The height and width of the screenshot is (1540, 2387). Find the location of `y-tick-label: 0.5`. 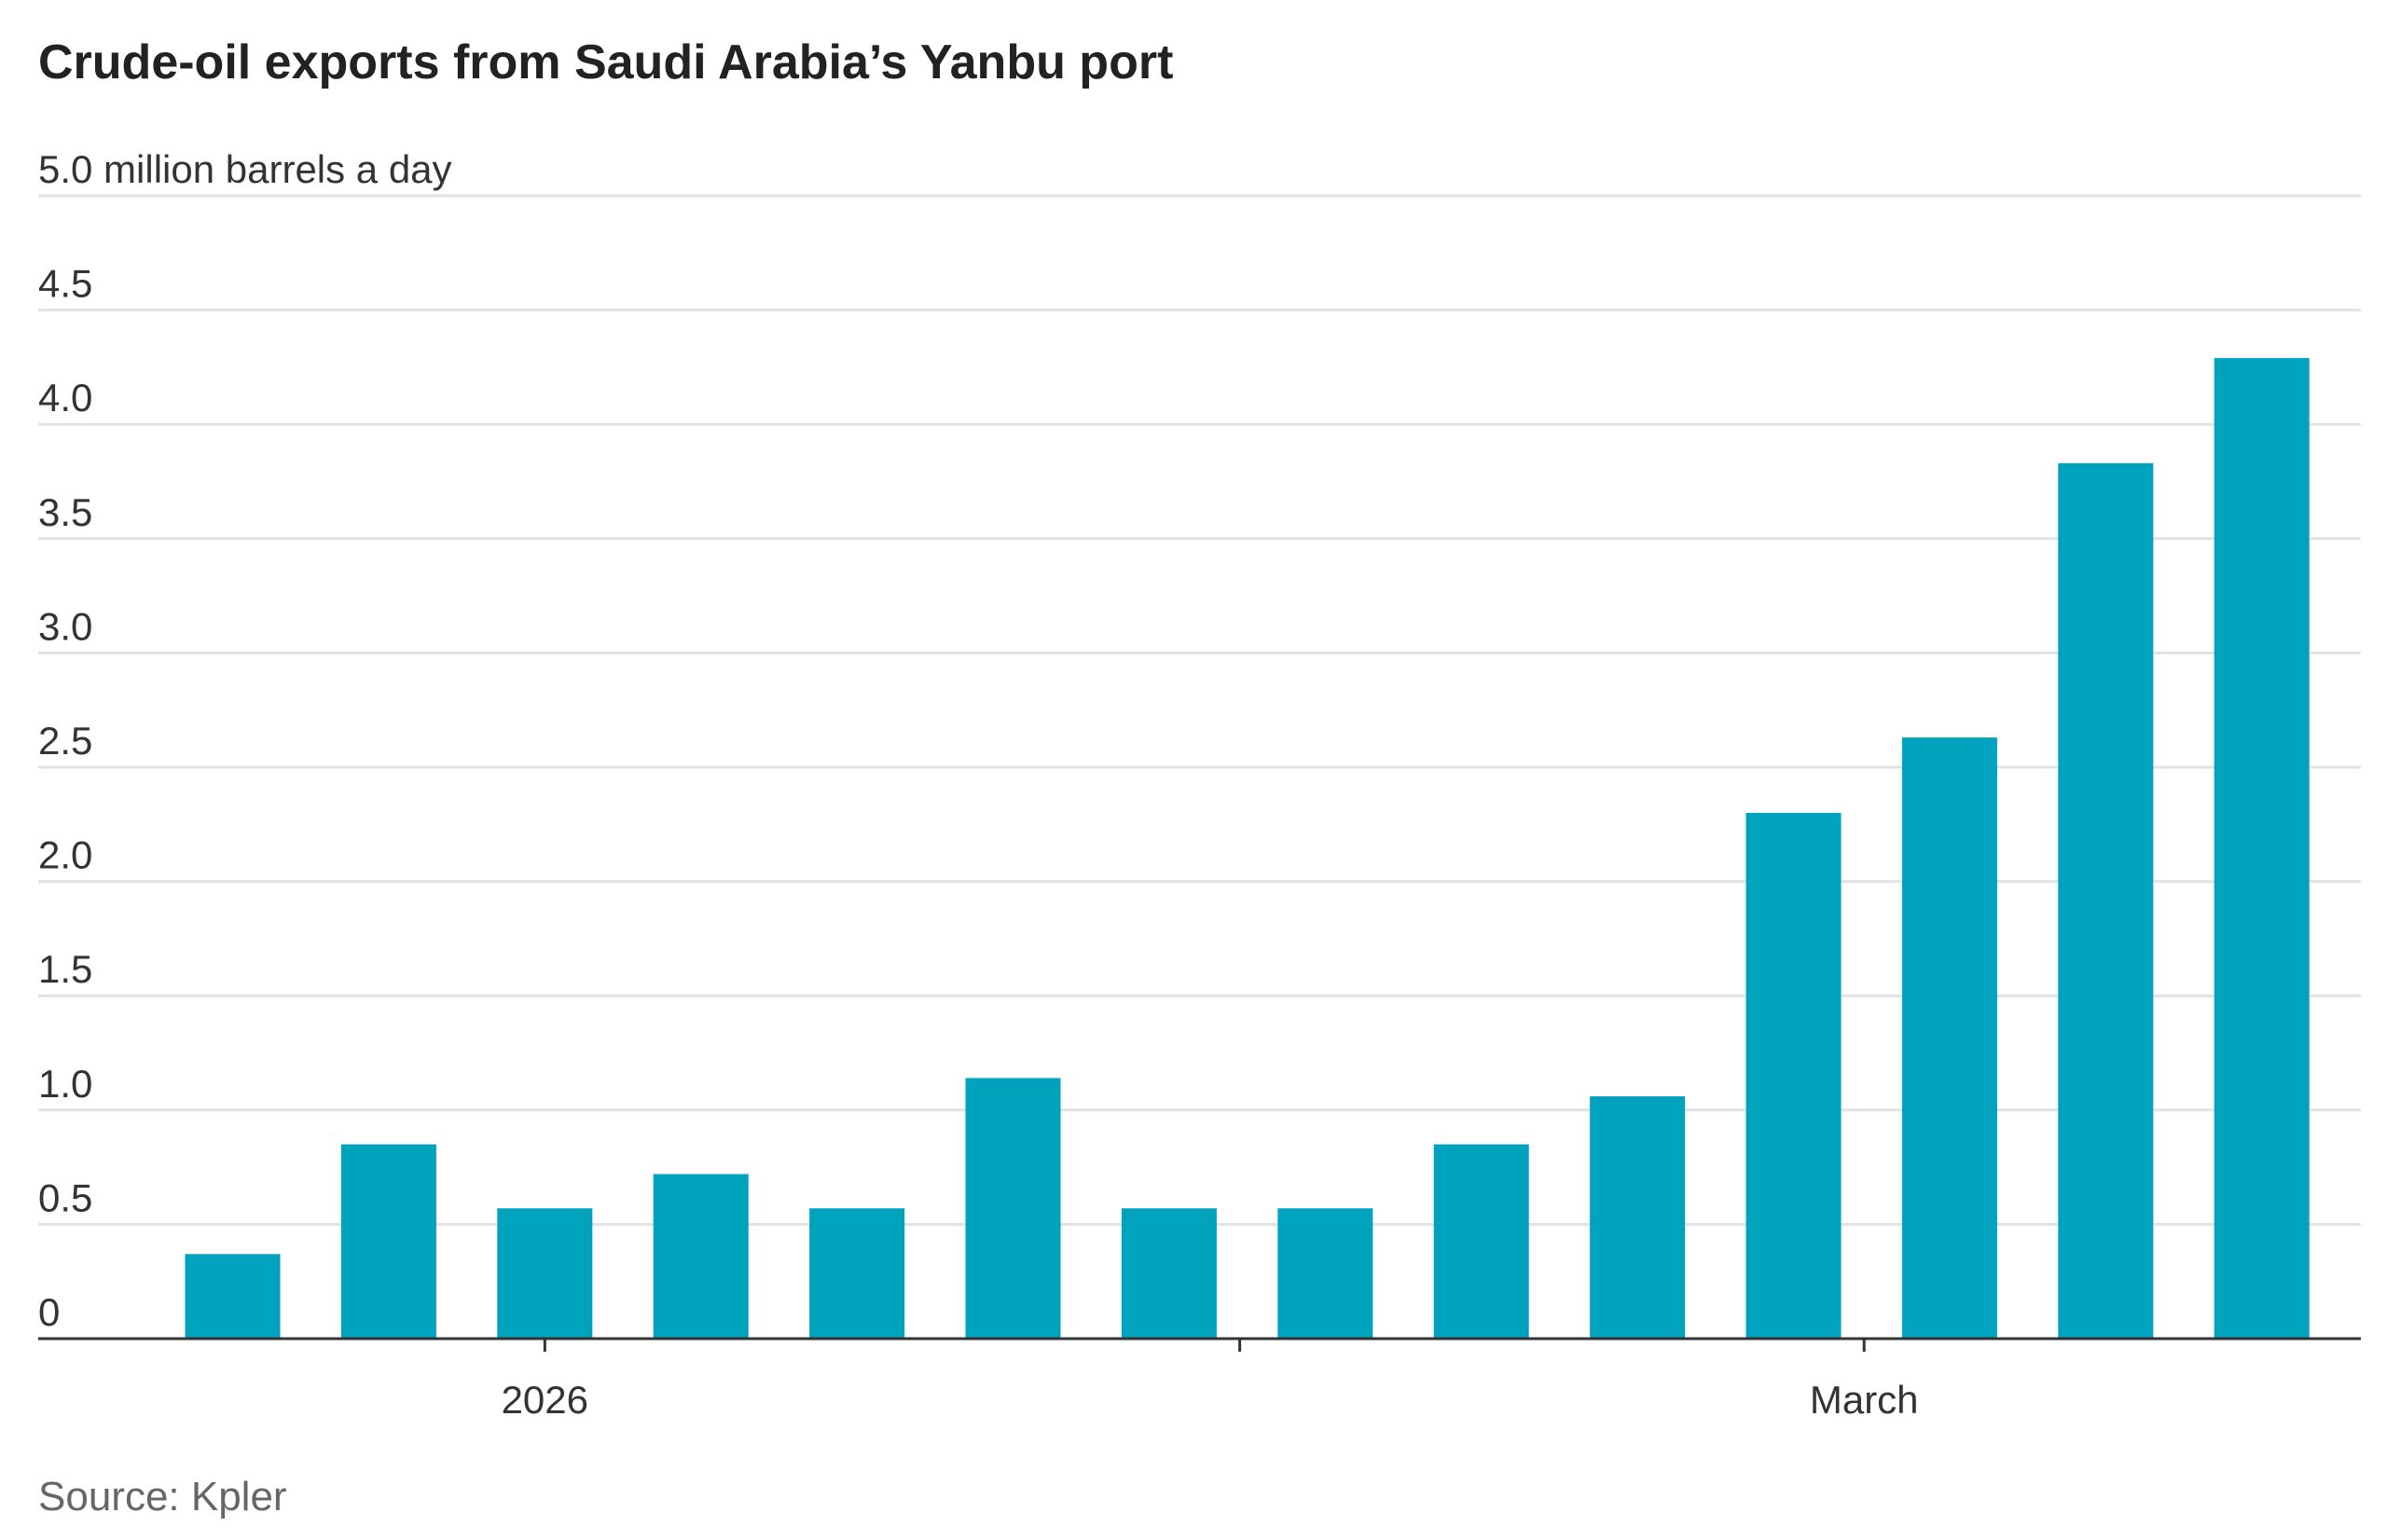

y-tick-label: 0.5 is located at coordinates (65, 1197).